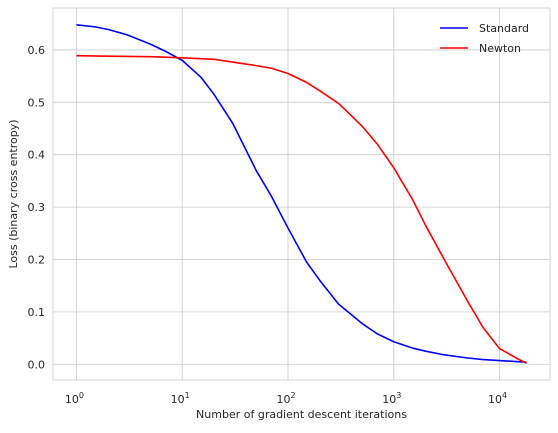 This screenshot has width=558, height=433. I want to click on y-tick-label: 0.5, so click(37, 102).